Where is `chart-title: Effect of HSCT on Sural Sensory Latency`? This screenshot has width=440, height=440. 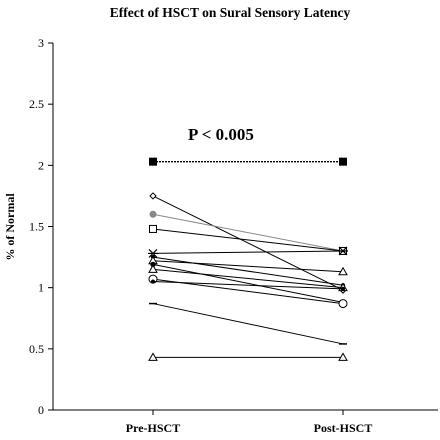
chart-title: Effect of HSCT on Sural Sensory Latency is located at coordinates (230, 12).